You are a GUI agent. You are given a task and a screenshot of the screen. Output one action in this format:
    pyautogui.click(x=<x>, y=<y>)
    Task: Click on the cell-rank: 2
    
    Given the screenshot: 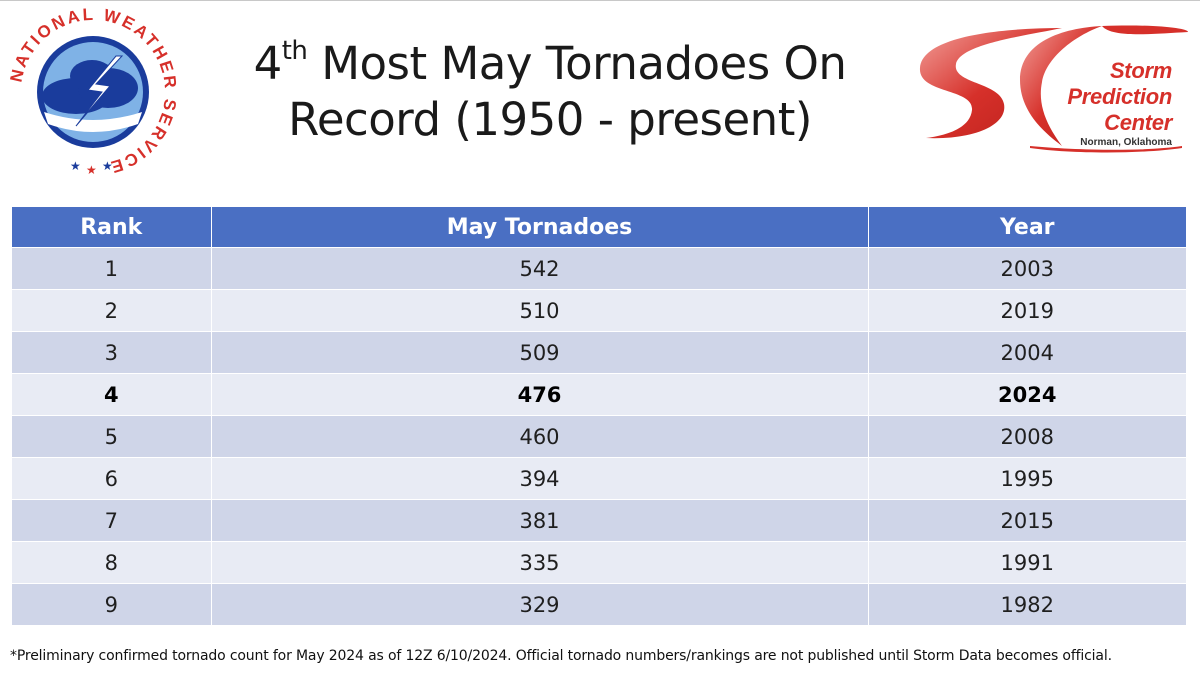 What is the action you would take?
    pyautogui.click(x=112, y=310)
    